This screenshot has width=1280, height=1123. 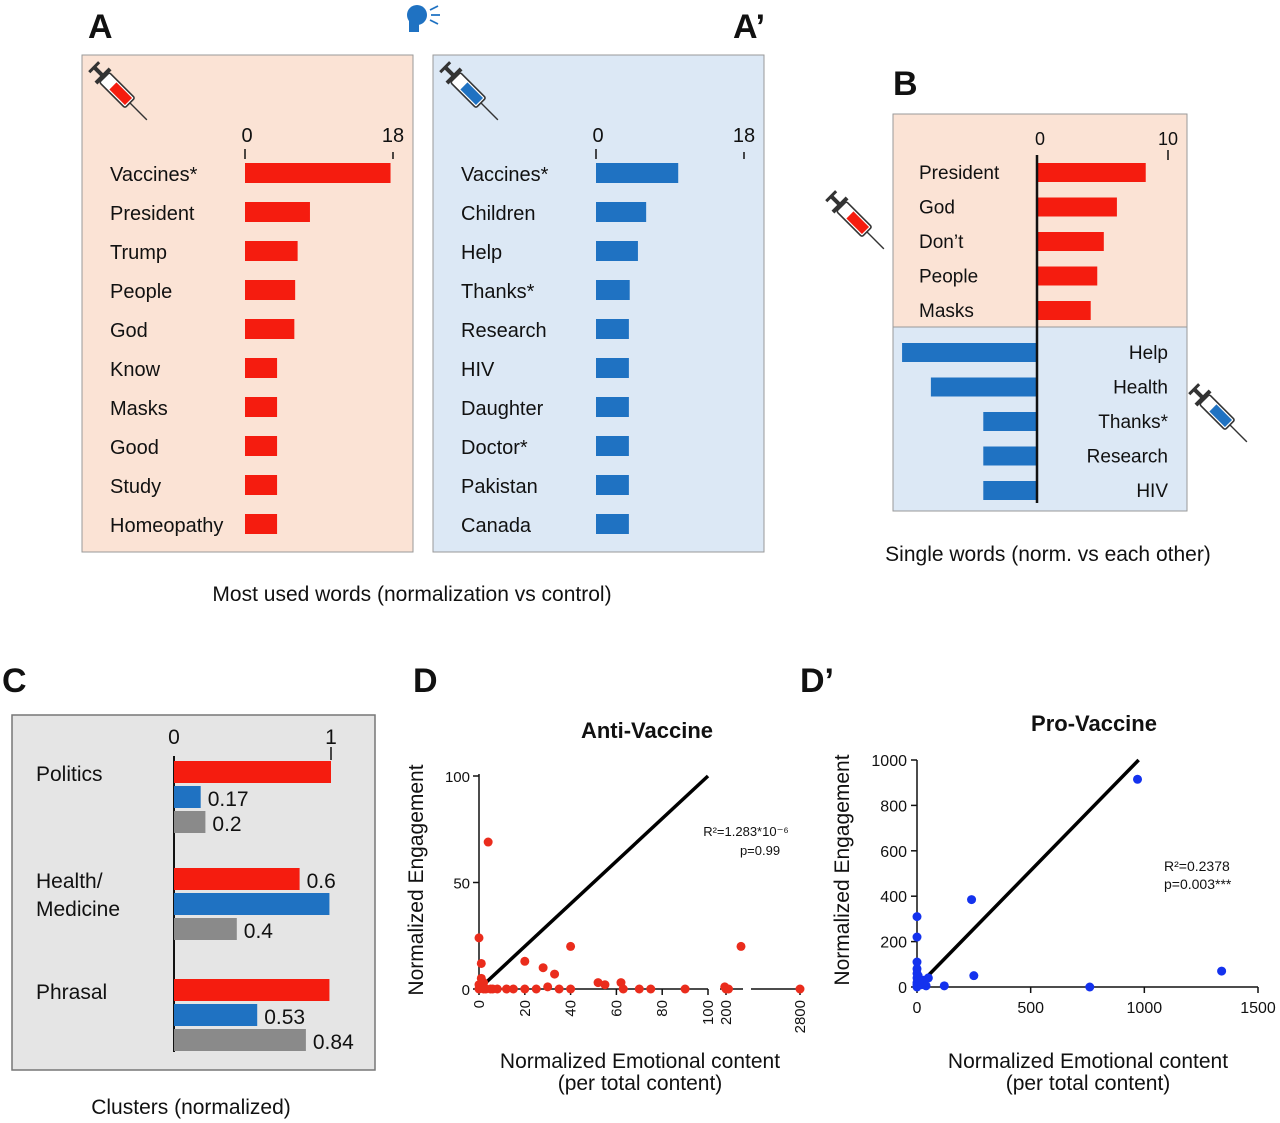 What do you see at coordinates (744, 136) in the screenshot?
I see `tick-label: 18` at bounding box center [744, 136].